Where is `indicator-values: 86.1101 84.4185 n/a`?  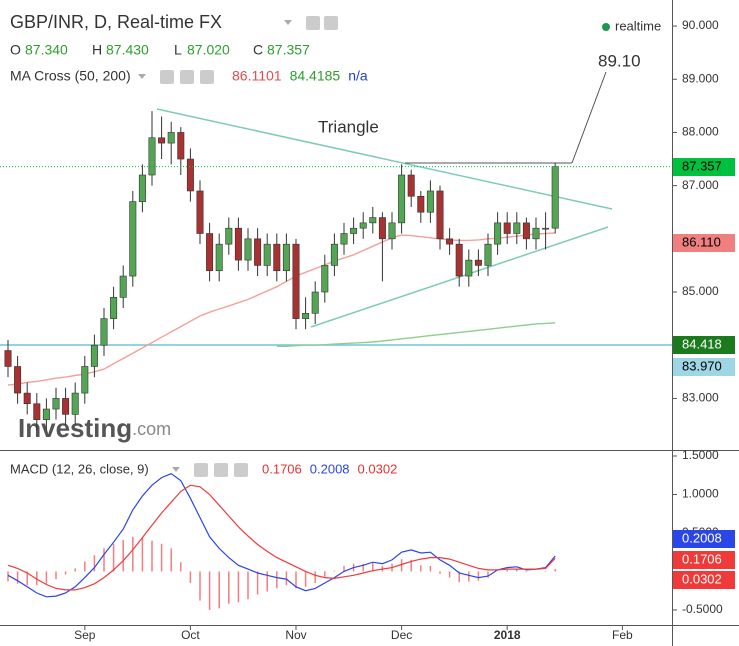
indicator-values: 86.1101 84.4185 n/a is located at coordinates (300, 76).